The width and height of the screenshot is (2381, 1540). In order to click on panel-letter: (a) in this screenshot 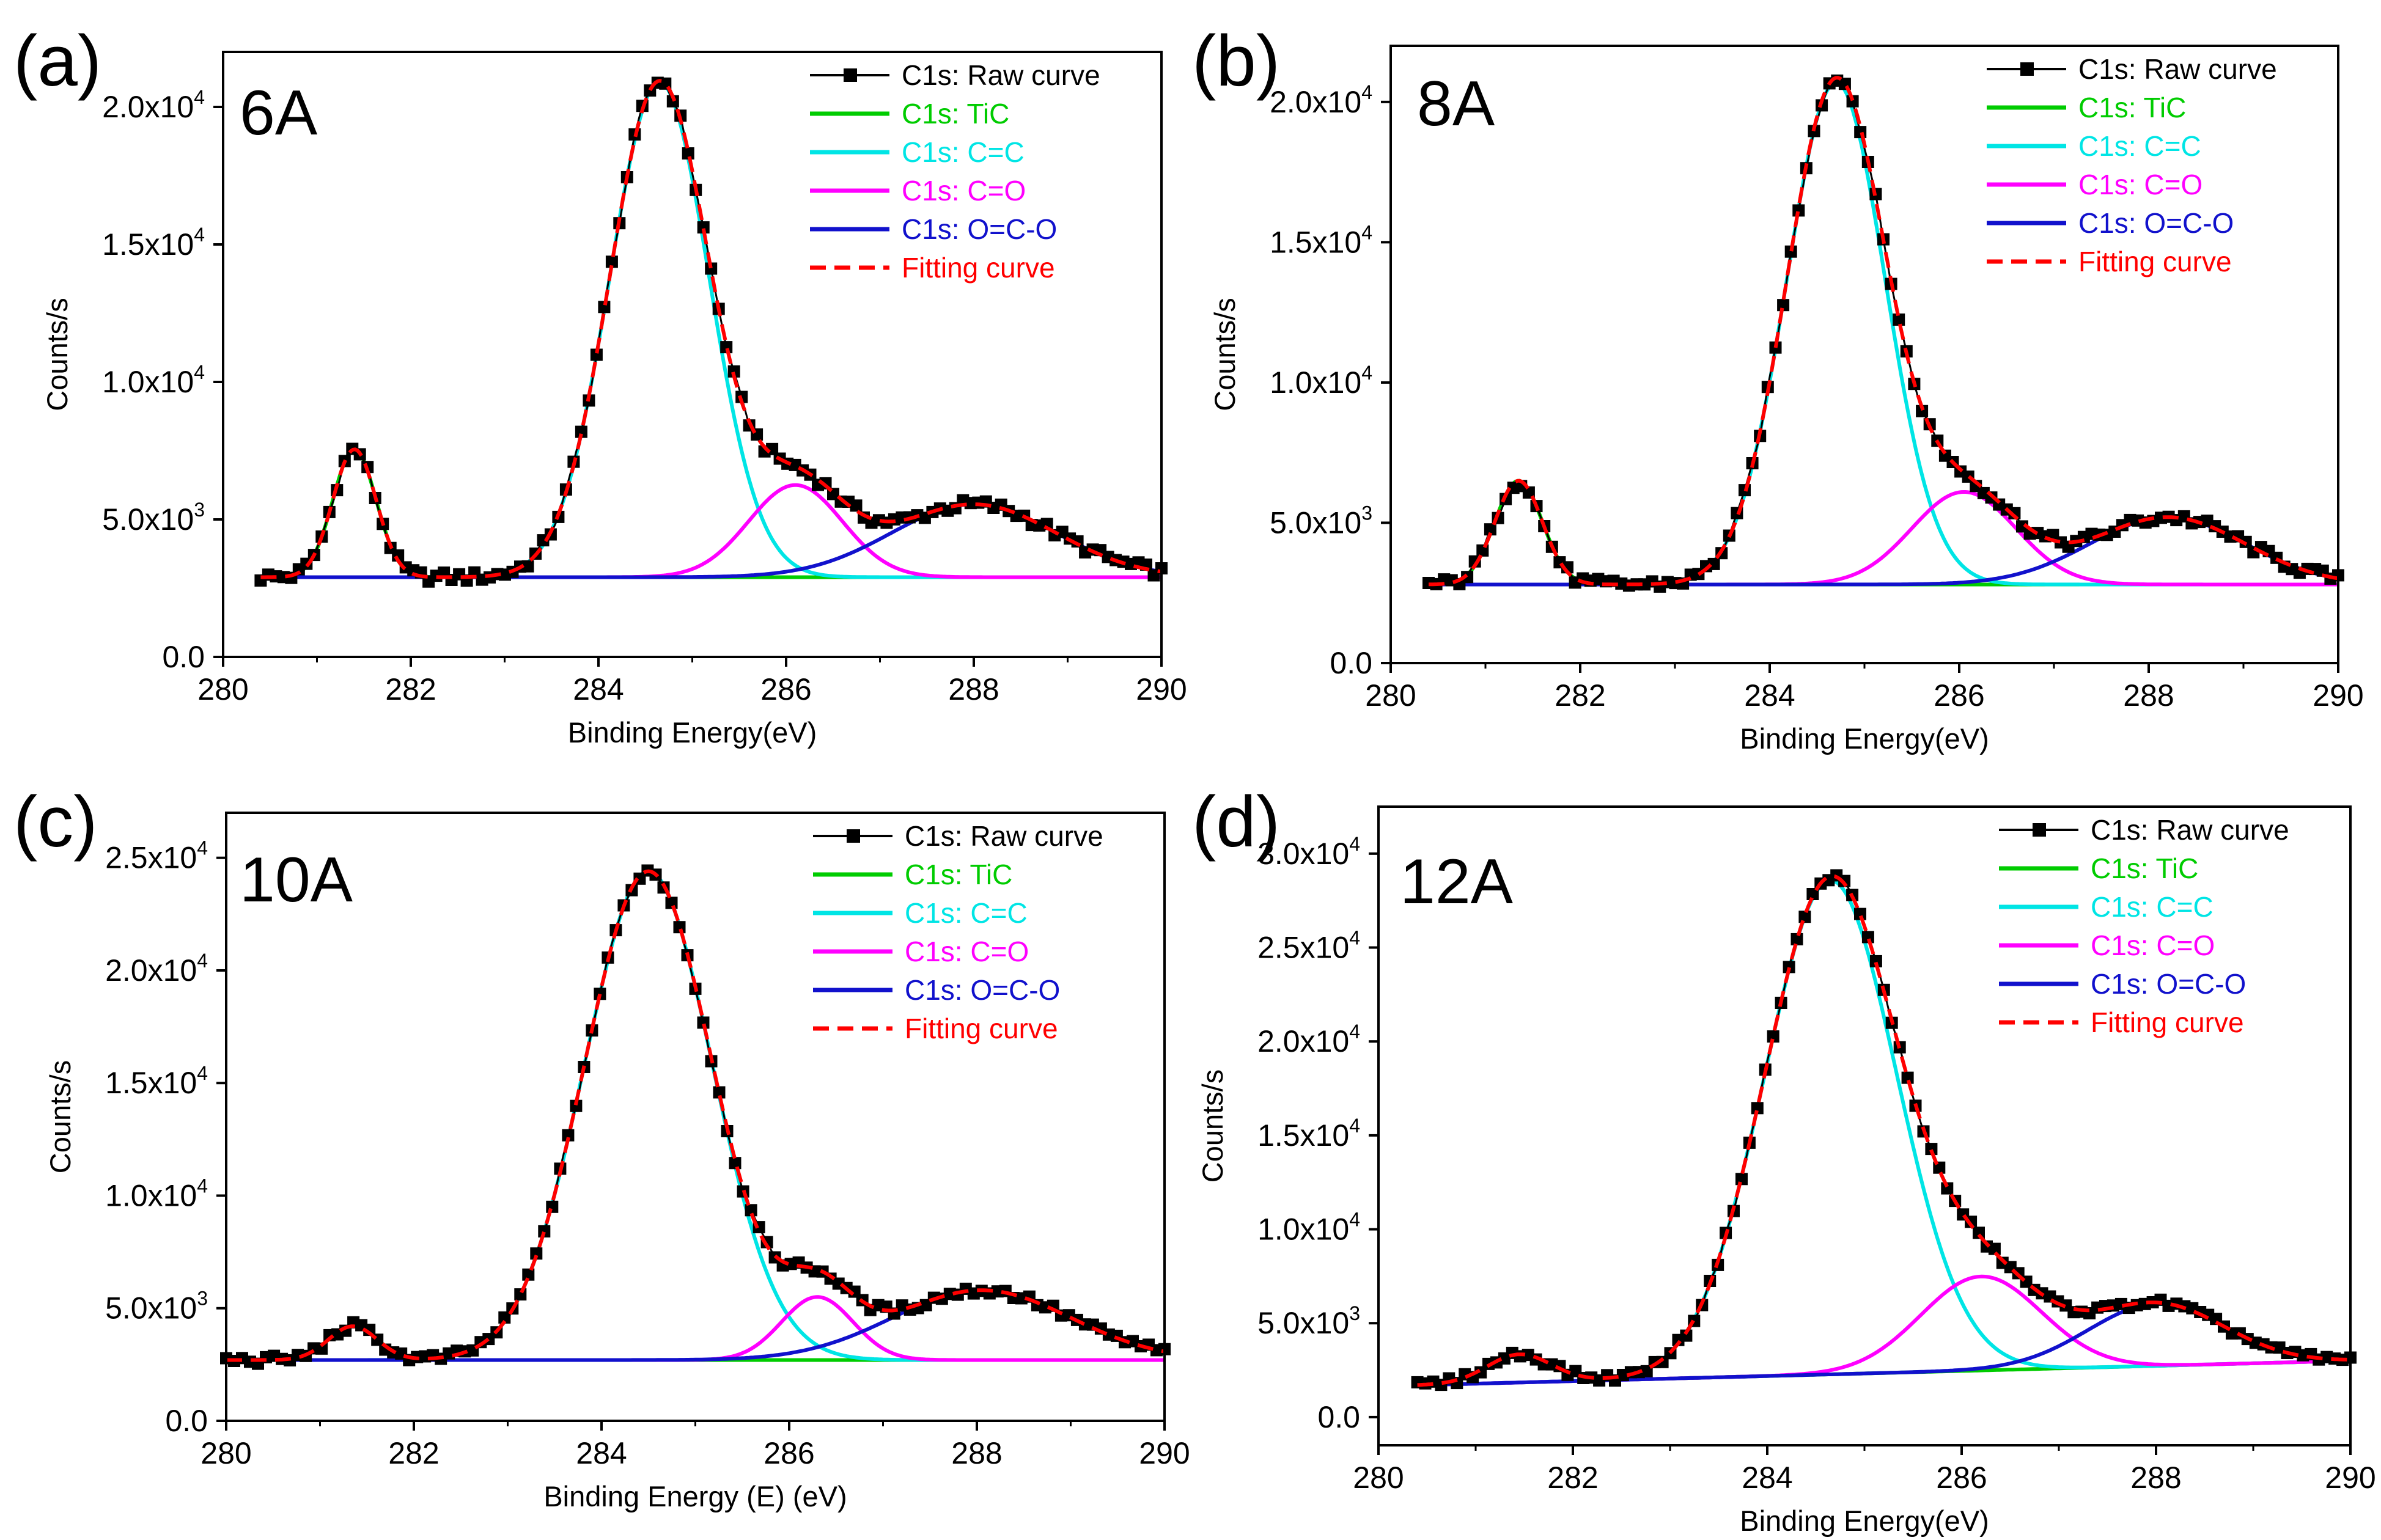, I will do `click(57, 61)`.